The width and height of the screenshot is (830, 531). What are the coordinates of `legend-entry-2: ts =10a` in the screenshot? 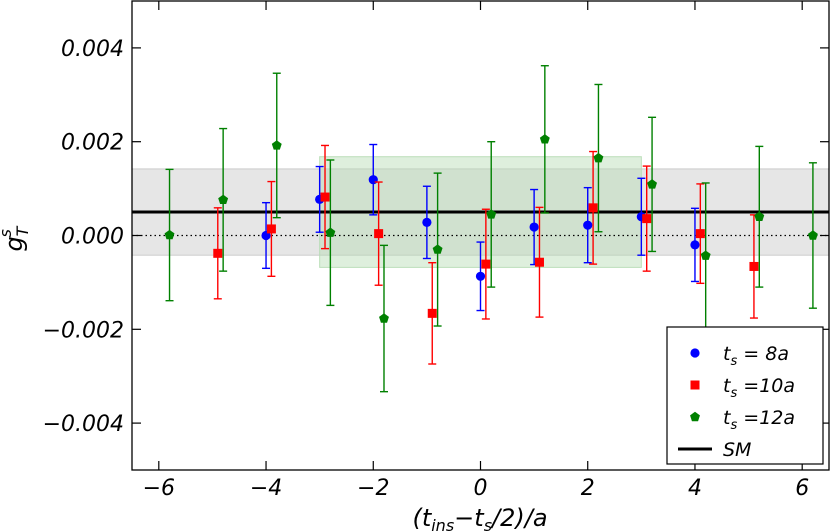 It's located at (742, 388).